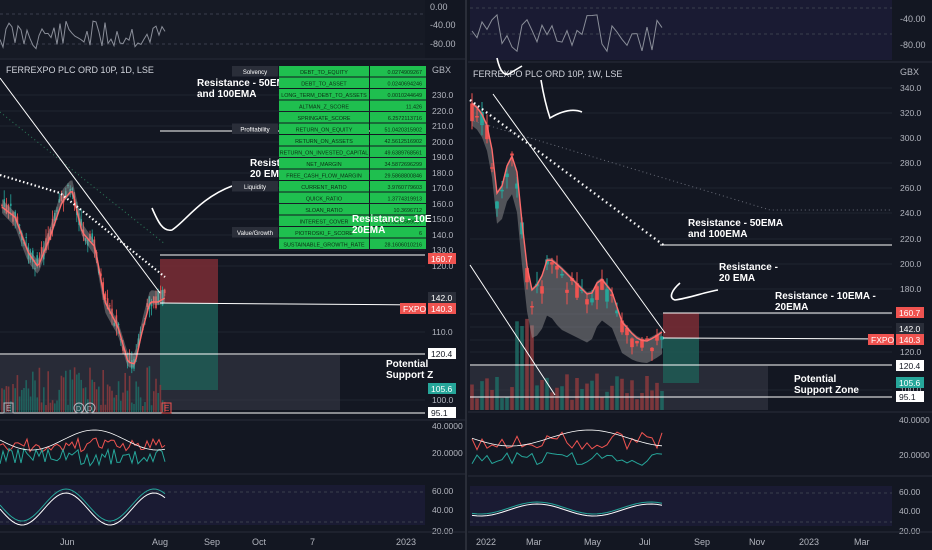 The height and width of the screenshot is (550, 932). I want to click on left-price-tick-10: 130.0, so click(443, 250).